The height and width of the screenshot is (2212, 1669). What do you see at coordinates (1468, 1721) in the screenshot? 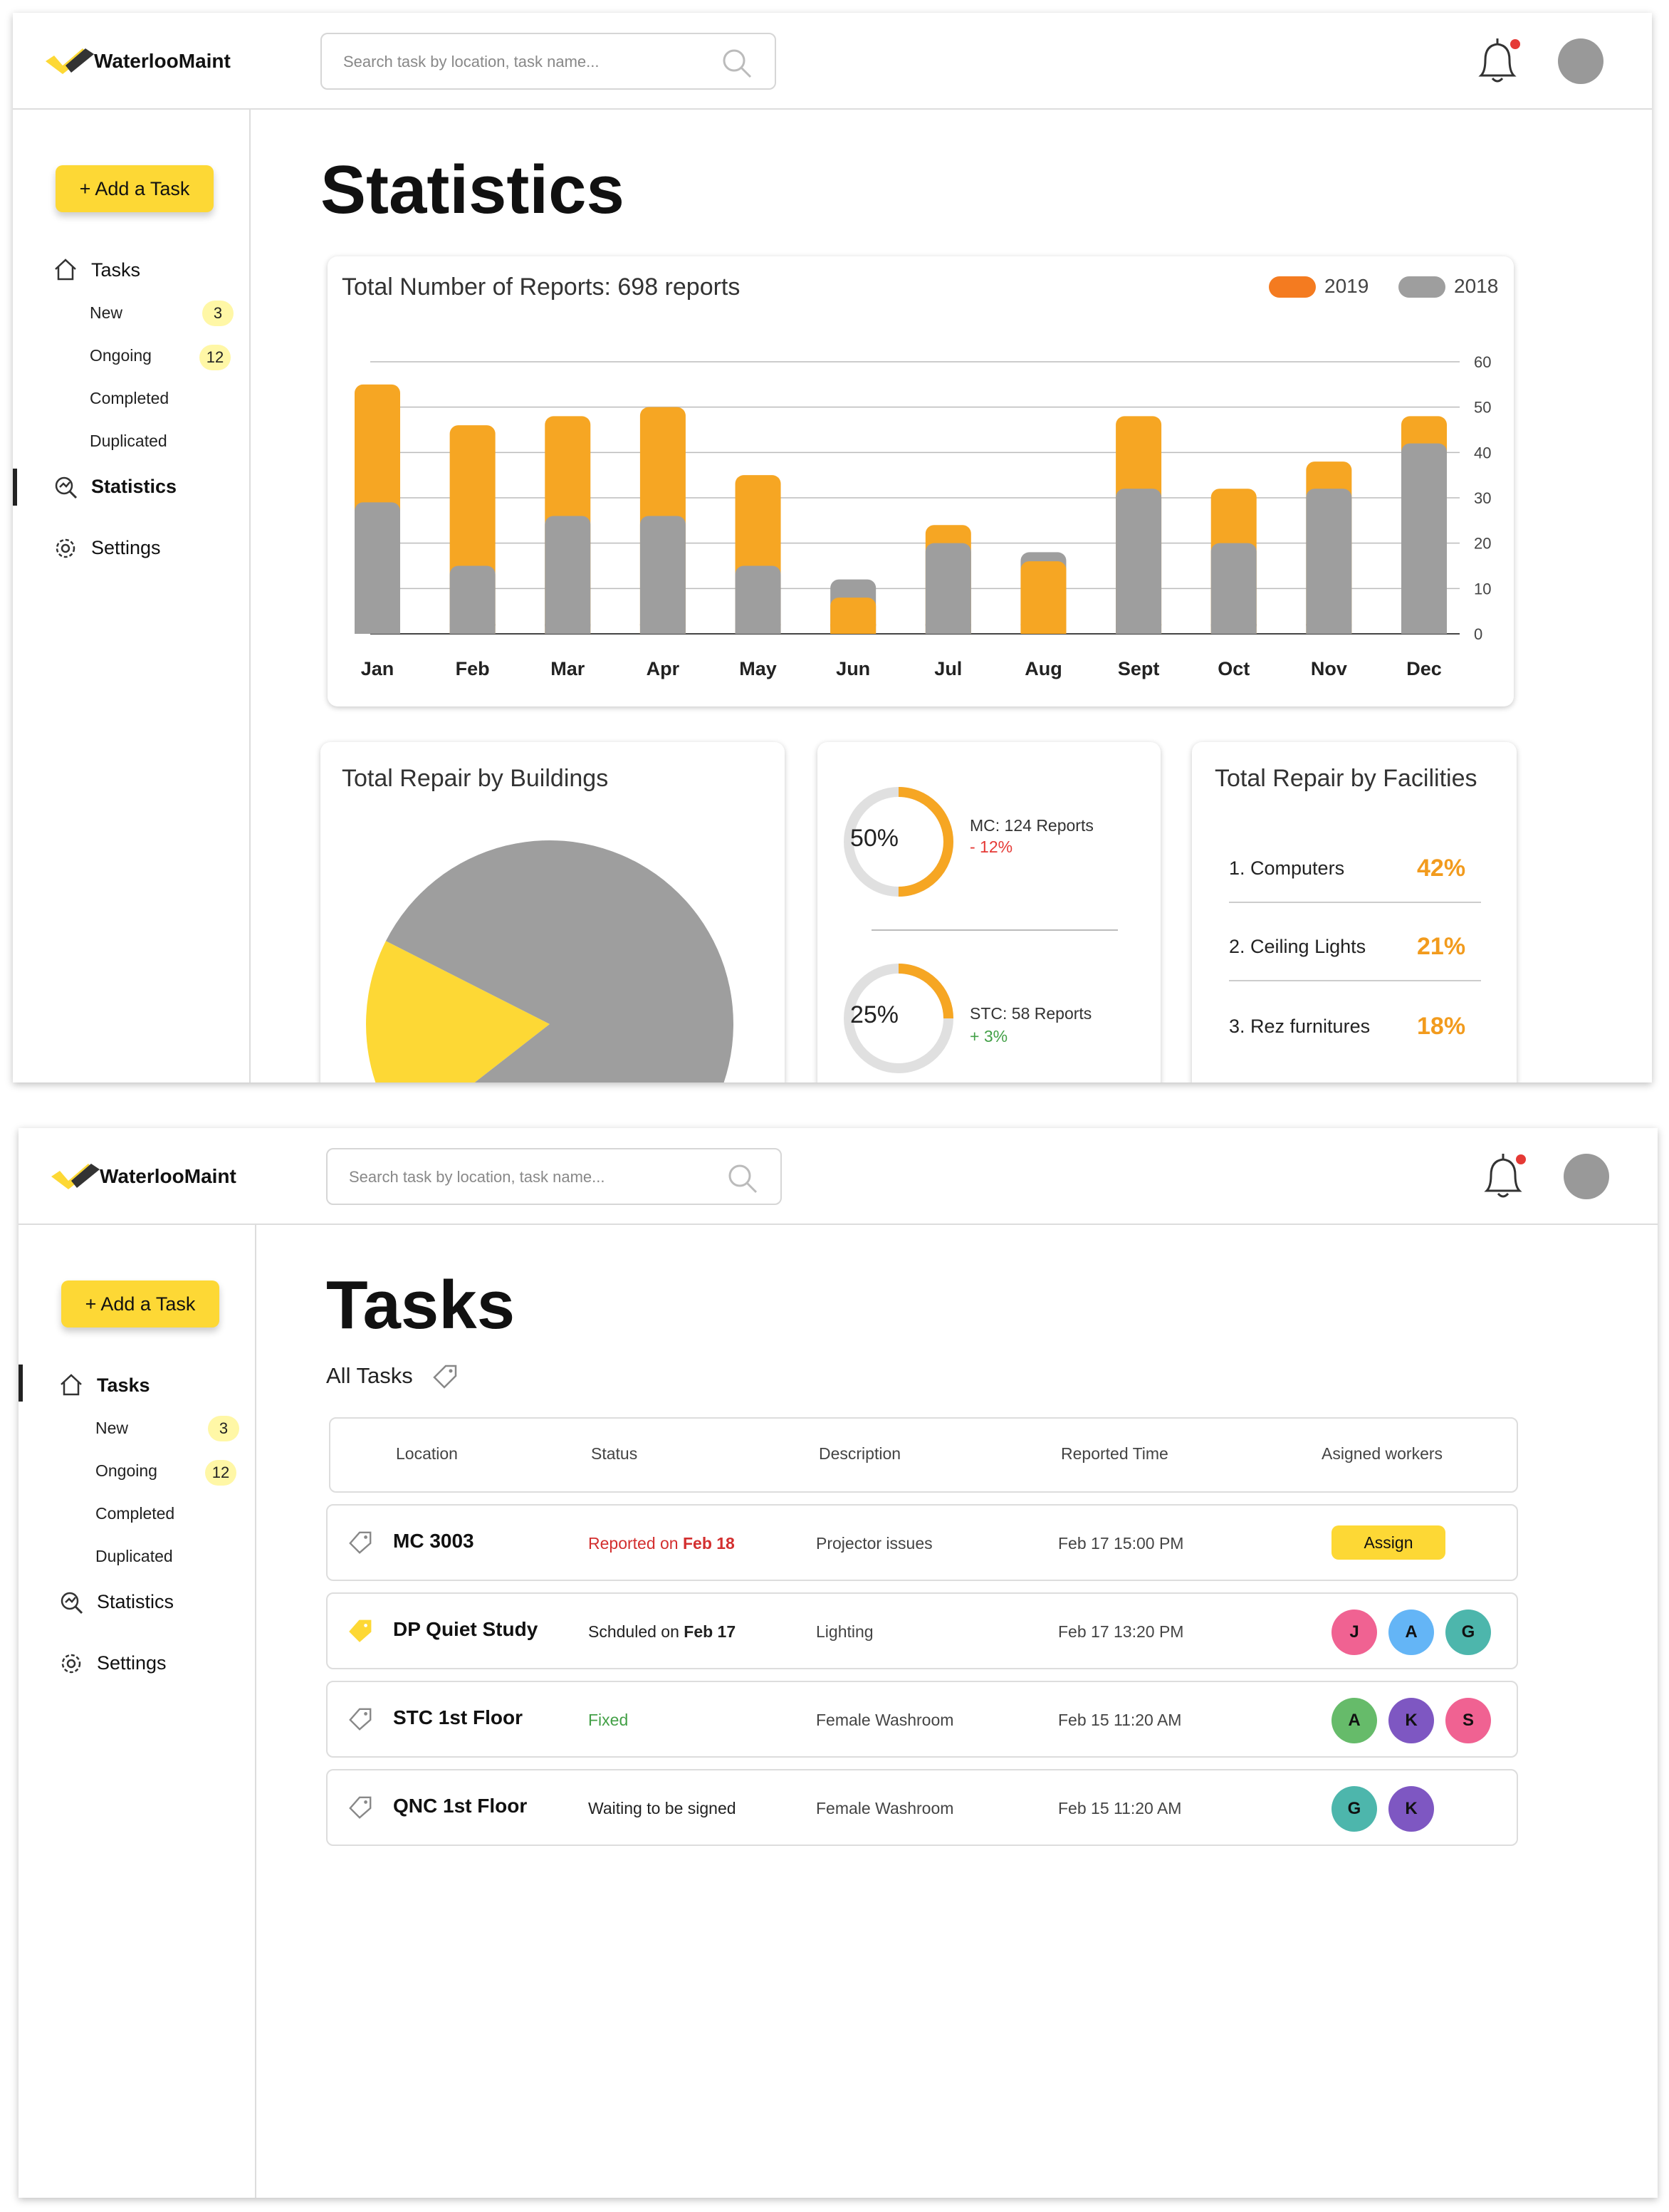
I see `worker-avatar: S` at bounding box center [1468, 1721].